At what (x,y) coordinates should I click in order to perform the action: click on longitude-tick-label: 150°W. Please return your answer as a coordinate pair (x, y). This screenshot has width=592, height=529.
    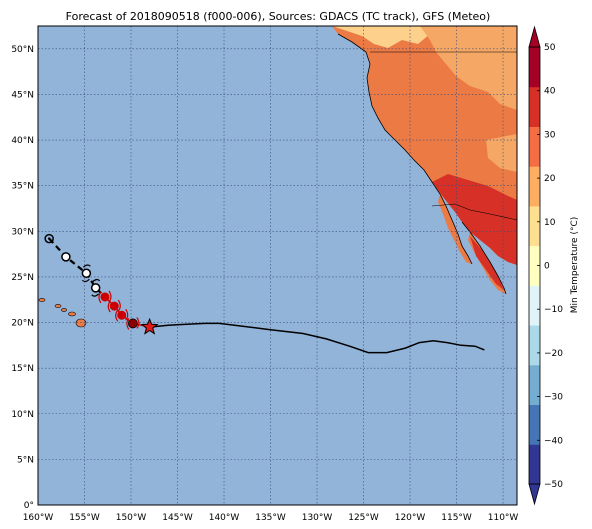
    Looking at the image, I should click on (131, 518).